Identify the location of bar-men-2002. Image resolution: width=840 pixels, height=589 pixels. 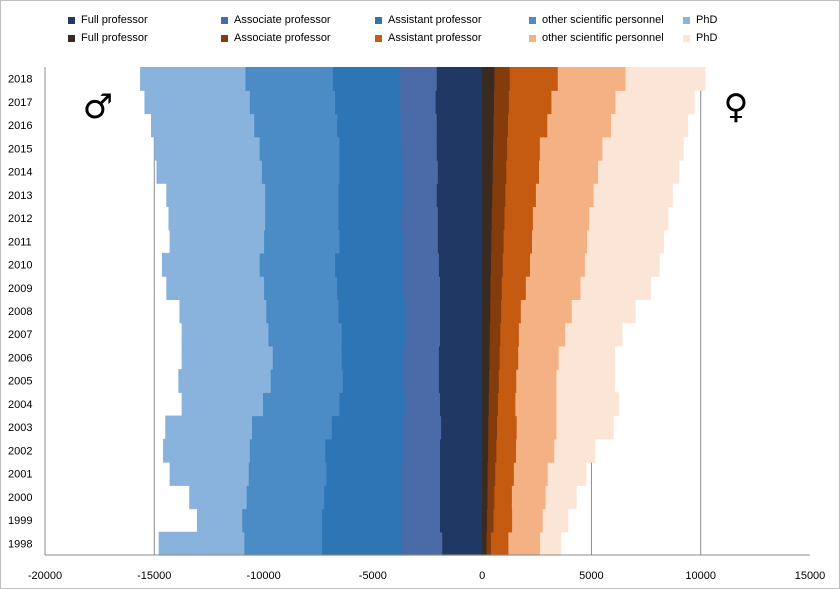
(206, 450).